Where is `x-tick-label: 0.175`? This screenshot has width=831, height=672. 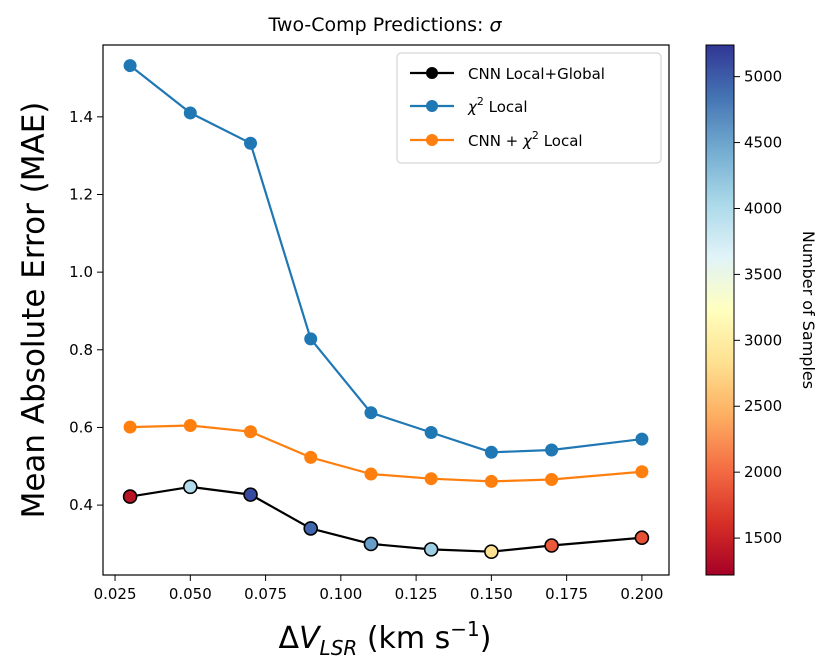 x-tick-label: 0.175 is located at coordinates (566, 594).